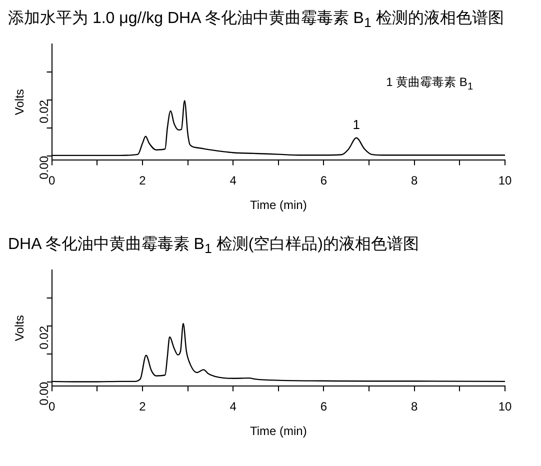  What do you see at coordinates (214, 245) in the screenshot?
I see `chart-title: DHA 冬化油中黄曲霉毒素 B$_{1}$ 检测(空白样品)的液相色谱图` at bounding box center [214, 245].